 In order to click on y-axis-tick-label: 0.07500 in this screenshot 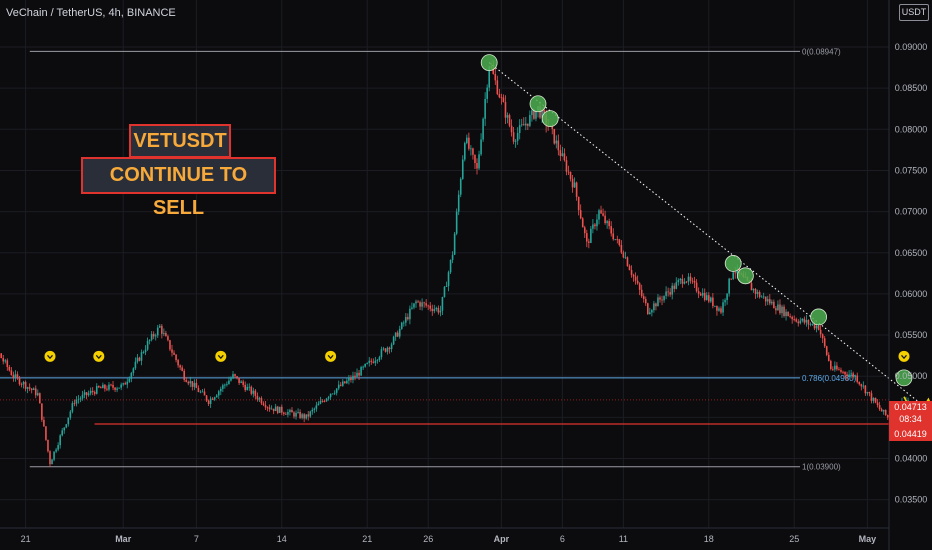, I will do `click(911, 170)`.